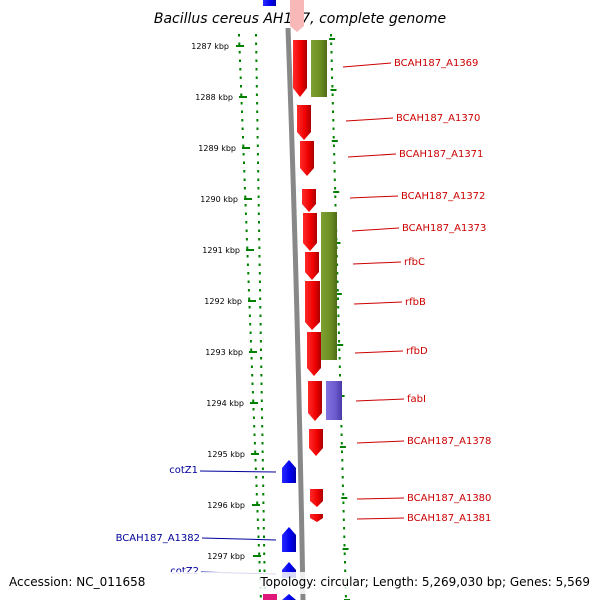  Describe the element at coordinates (415, 302) in the screenshot. I see `gene-label: rfbB` at that location.